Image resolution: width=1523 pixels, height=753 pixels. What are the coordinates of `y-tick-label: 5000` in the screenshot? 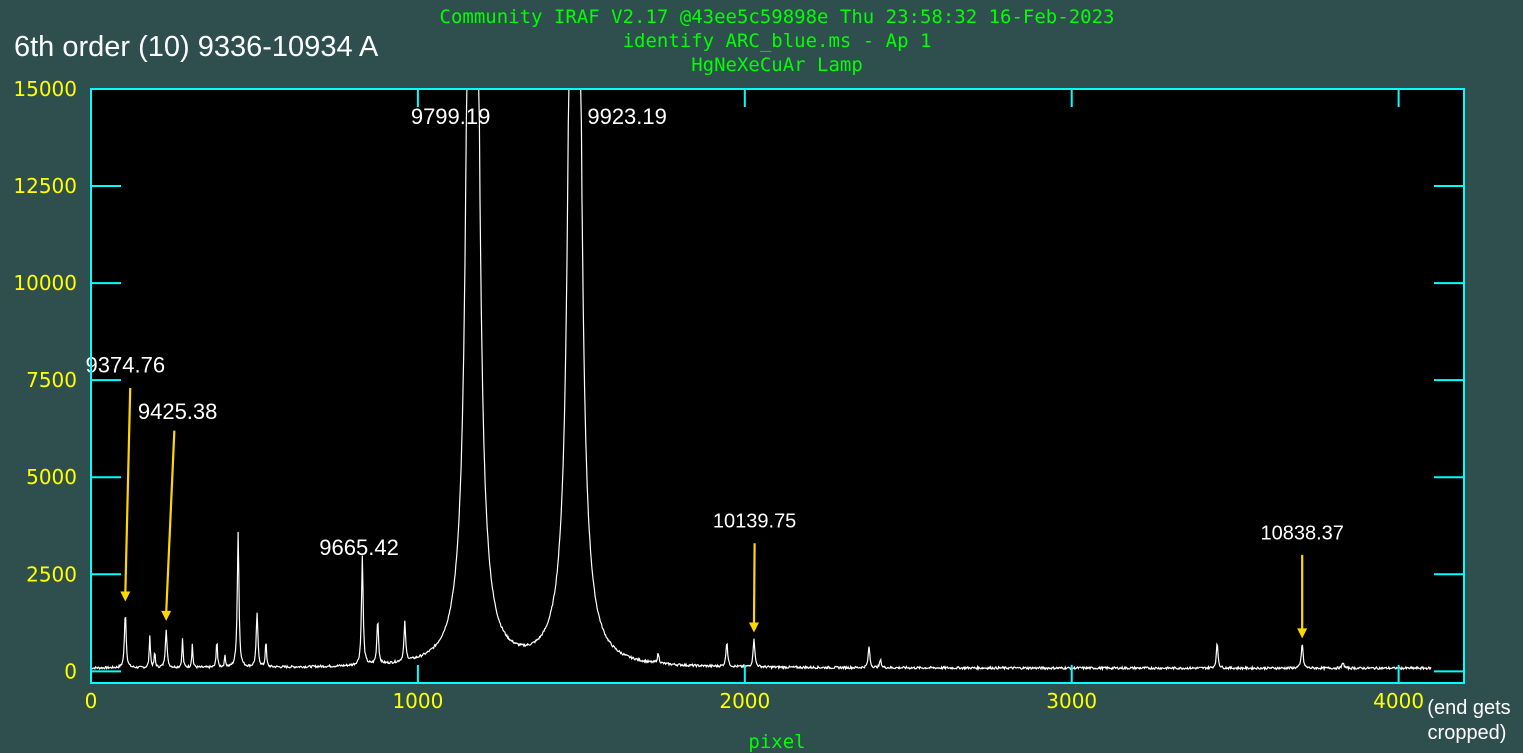 It's located at (51, 477).